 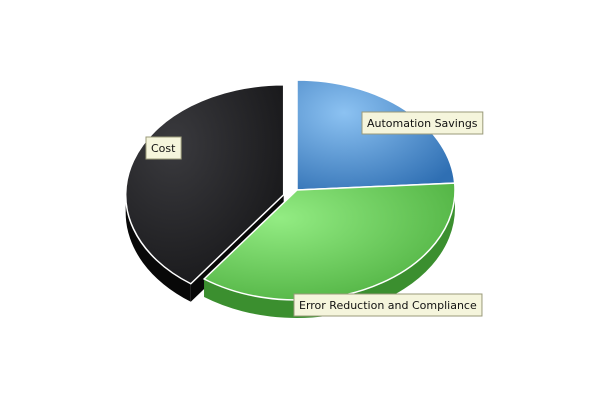 I want to click on slice-label-text: Automation Savings, so click(x=422, y=123).